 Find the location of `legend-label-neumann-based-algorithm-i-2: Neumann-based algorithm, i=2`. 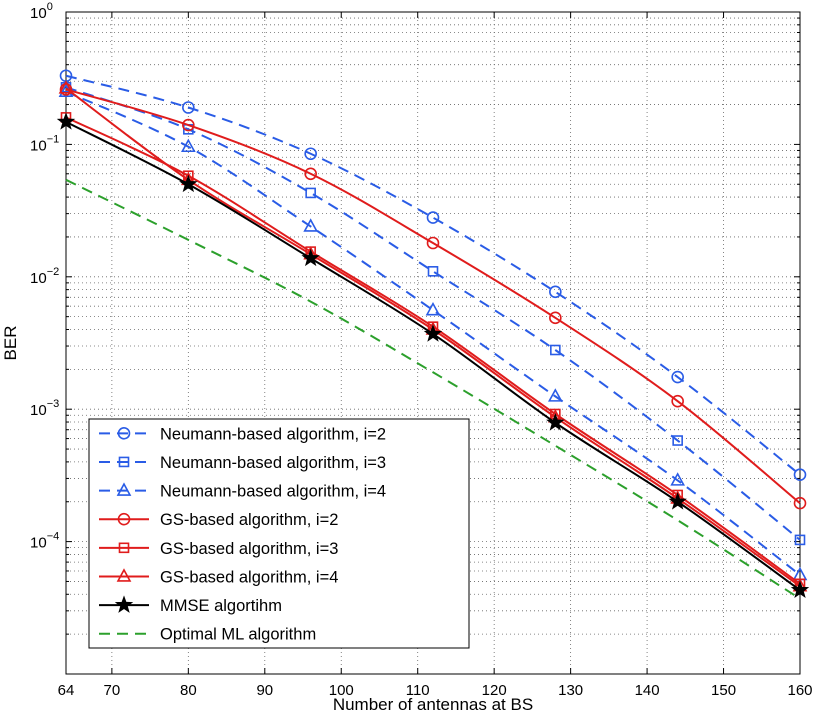

legend-label-neumann-based-algorithm-i-2: Neumann-based algorithm, i=2 is located at coordinates (273, 434).